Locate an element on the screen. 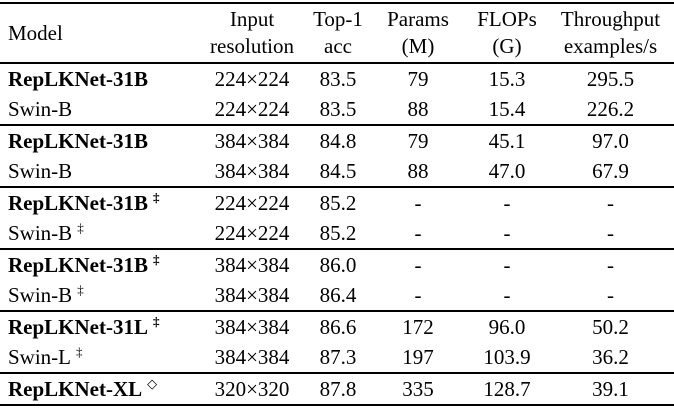  flops-cell: 96.0 is located at coordinates (507, 326).